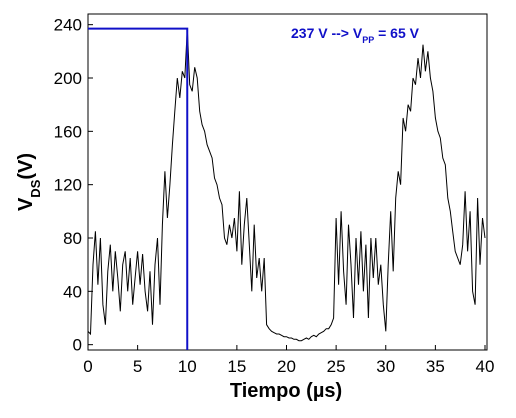 The width and height of the screenshot is (516, 418). Describe the element at coordinates (72, 238) in the screenshot. I see `y-tick-label: 80` at that location.